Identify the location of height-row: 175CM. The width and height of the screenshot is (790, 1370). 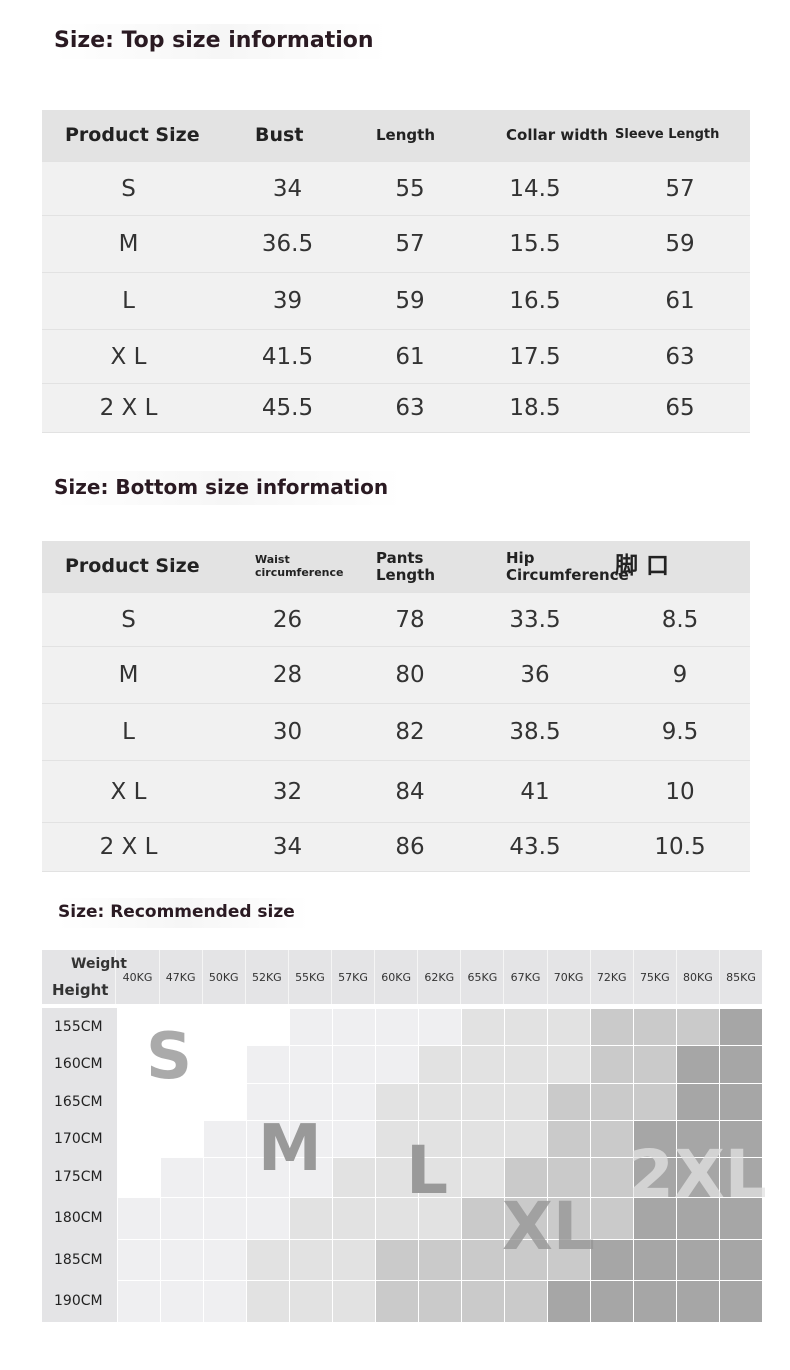
(402, 1177).